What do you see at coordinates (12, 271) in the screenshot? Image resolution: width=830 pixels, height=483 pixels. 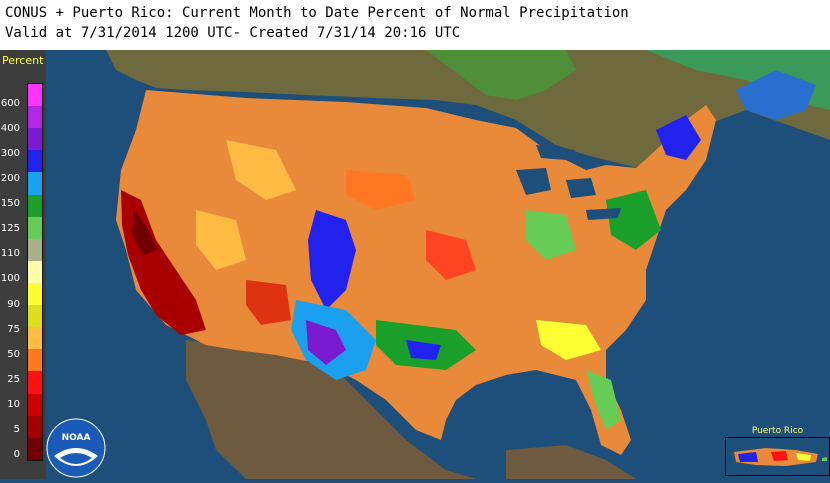 I see `legend-labels: 600 400 300 200 150 125 110 100 90 75 50 25 10 5 0` at bounding box center [12, 271].